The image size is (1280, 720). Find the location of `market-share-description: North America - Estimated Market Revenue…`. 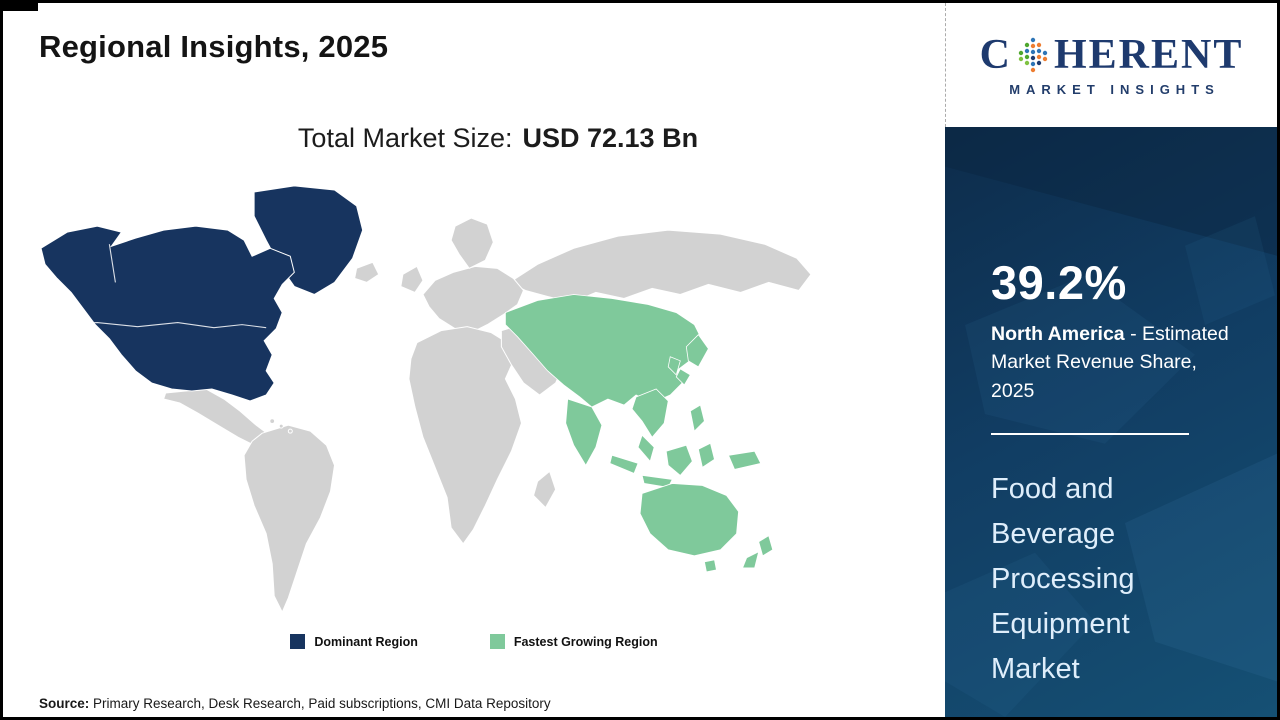

market-share-description: North America - Estimated Market Revenue… is located at coordinates (1112, 362).